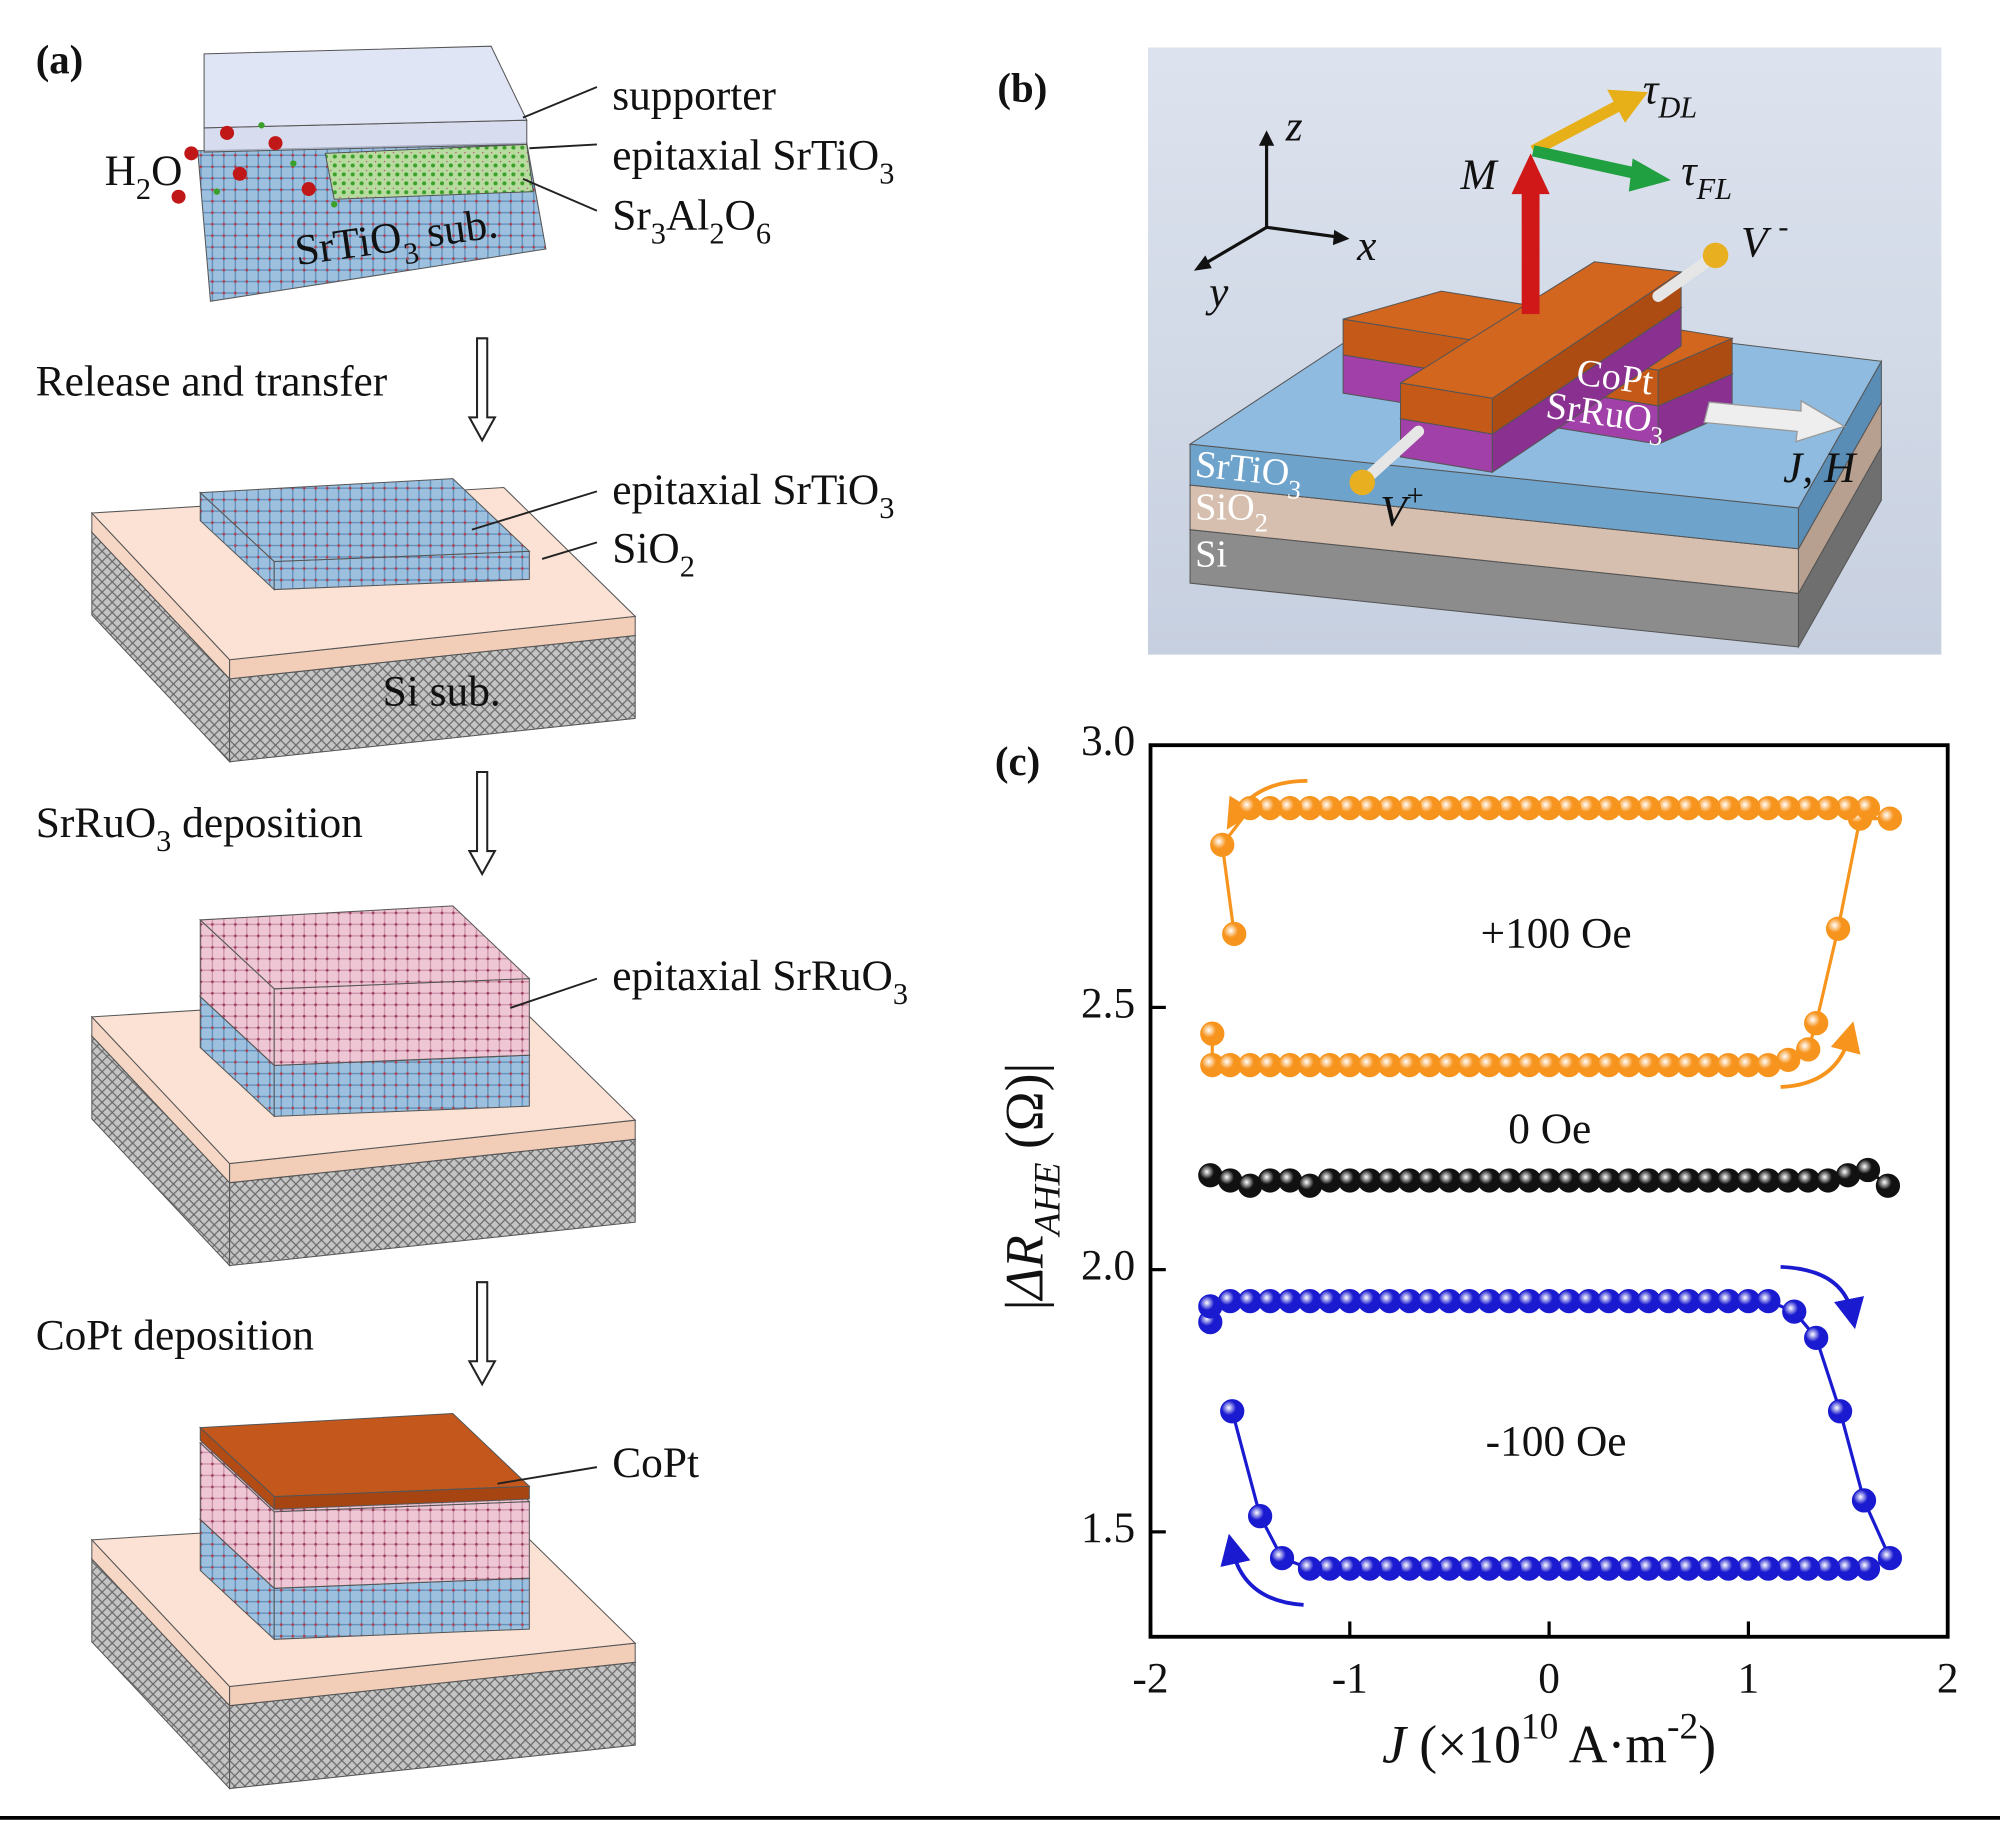 This screenshot has width=2000, height=1822. I want to click on copt-film-top, so click(365, 1455).